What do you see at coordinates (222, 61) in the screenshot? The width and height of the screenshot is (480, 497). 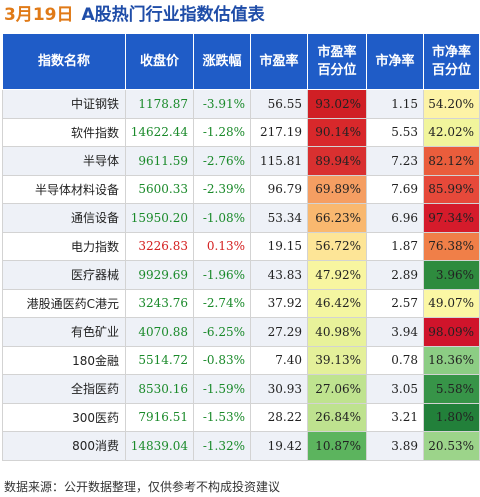 I see `header-change: 涨跌幅` at bounding box center [222, 61].